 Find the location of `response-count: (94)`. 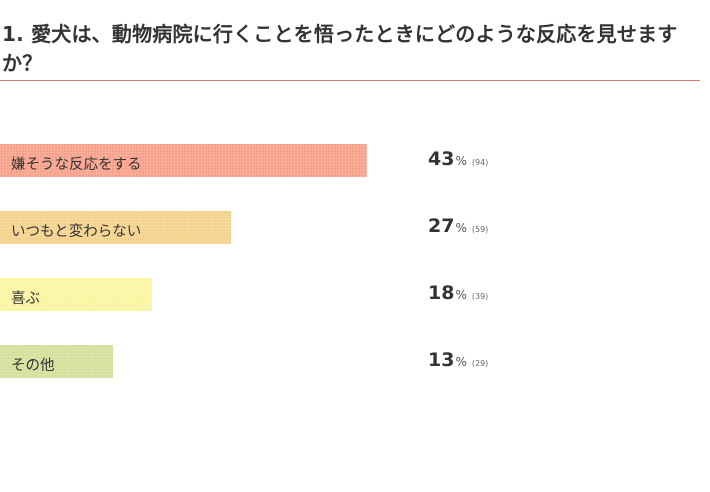

response-count: (94) is located at coordinates (480, 162).